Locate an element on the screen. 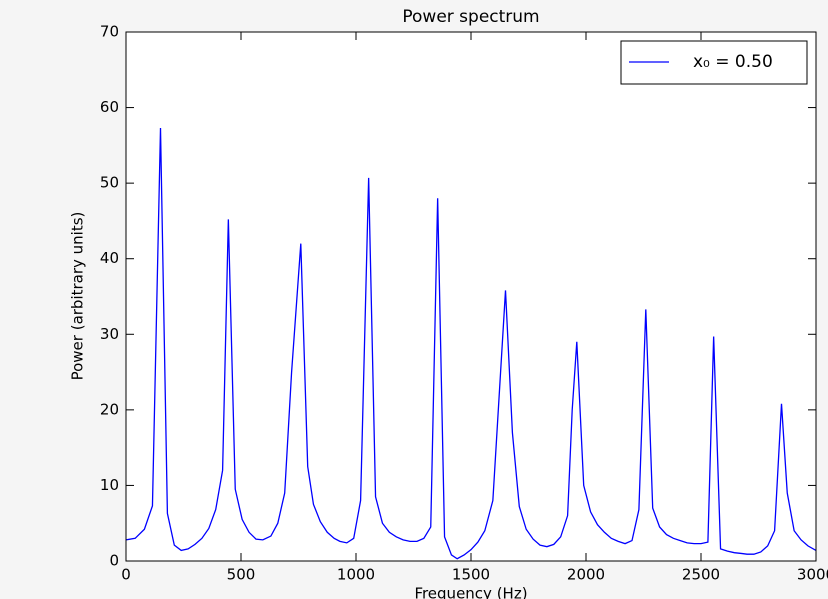  legend-label: x₀ = 0.50 is located at coordinates (733, 62).